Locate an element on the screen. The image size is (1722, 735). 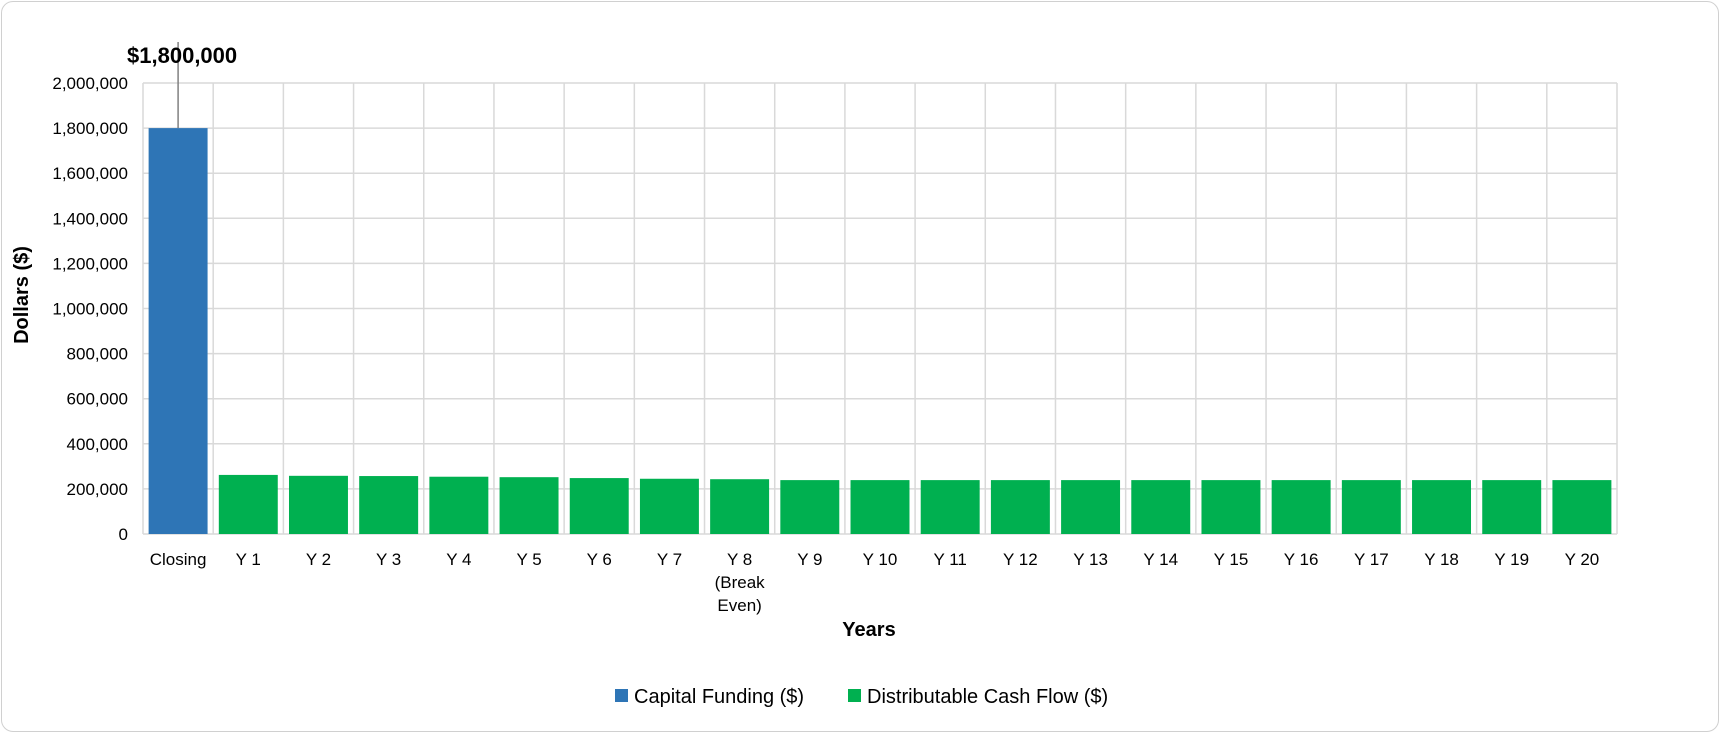
y-tick-label: 1,400,000 is located at coordinates (90, 218).